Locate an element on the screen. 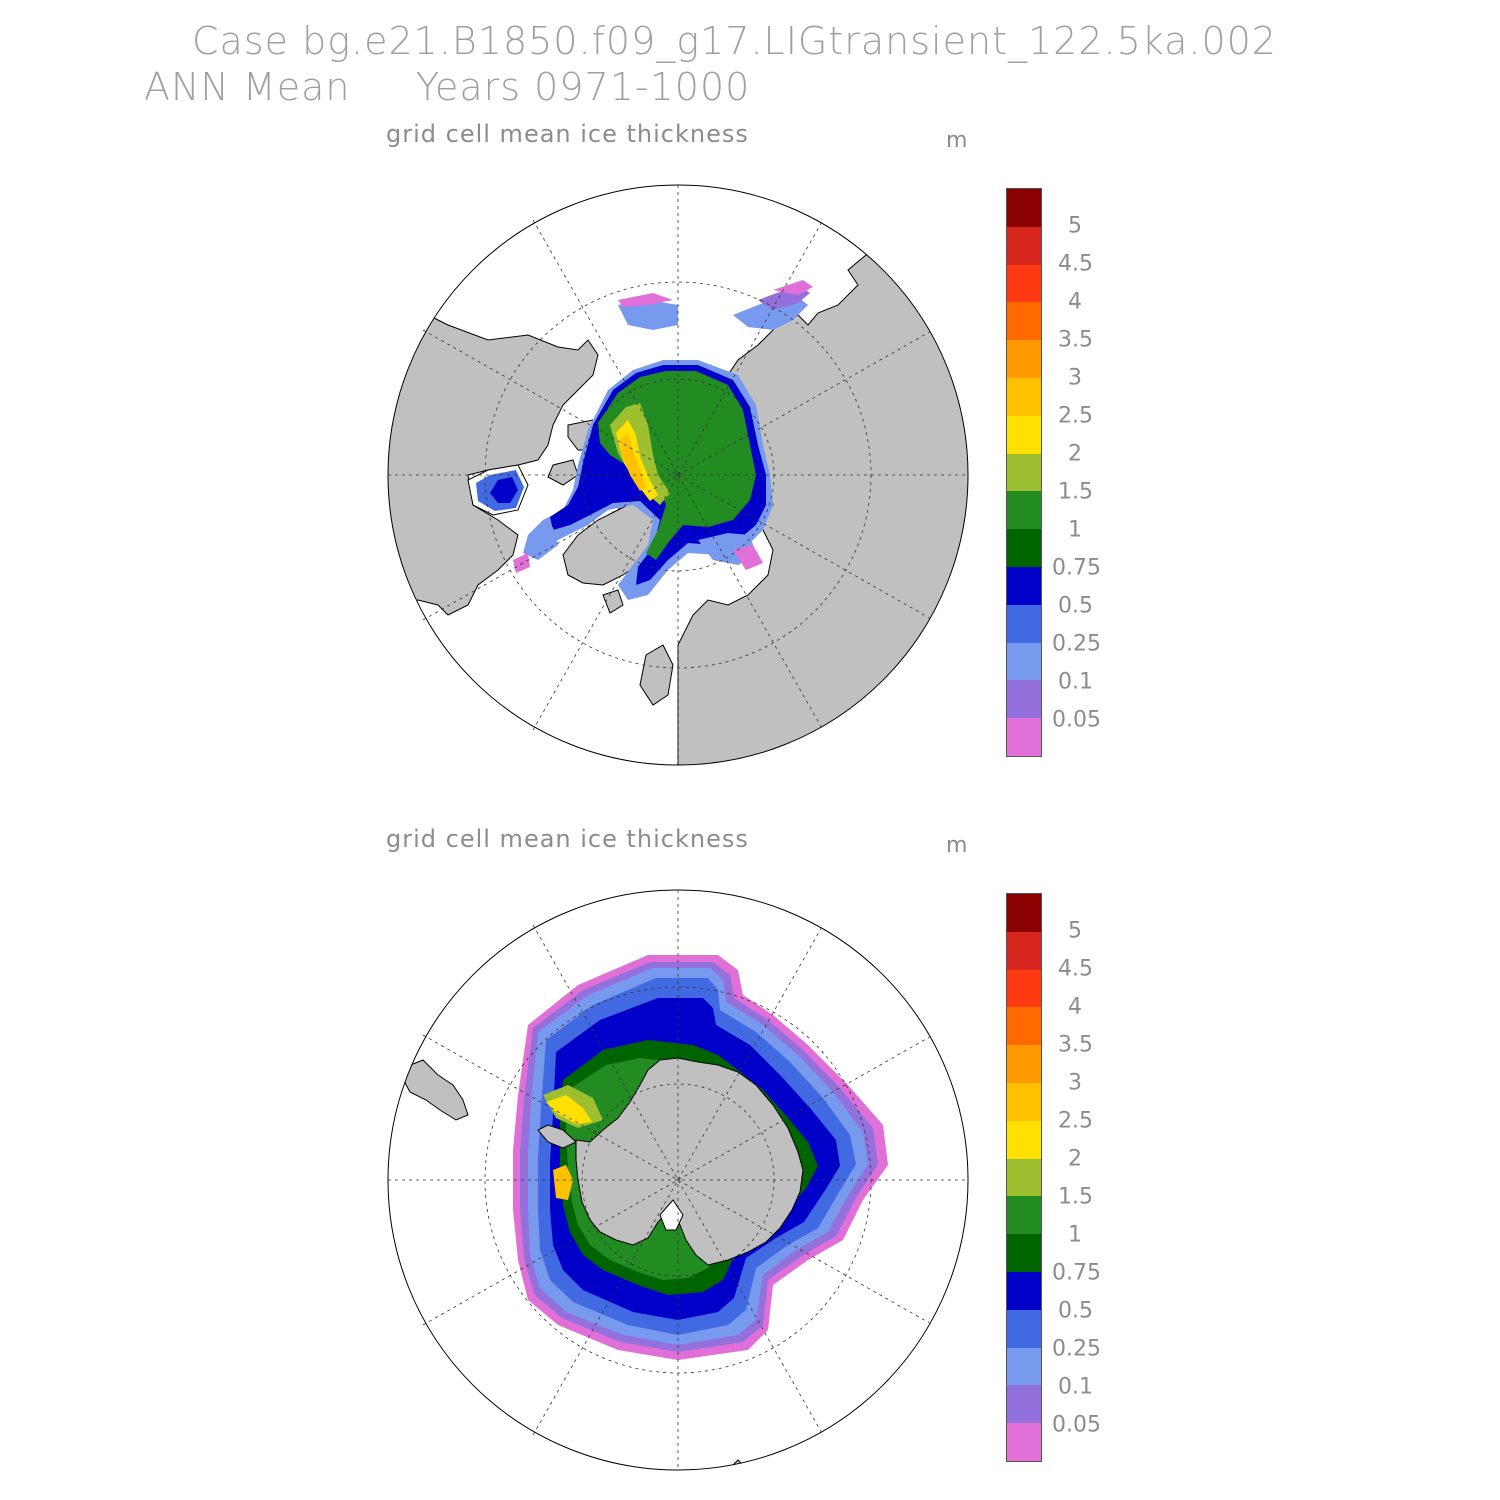 Image resolution: width=1500 pixels, height=1500 pixels. colorbar-arctic is located at coordinates (1024, 472).